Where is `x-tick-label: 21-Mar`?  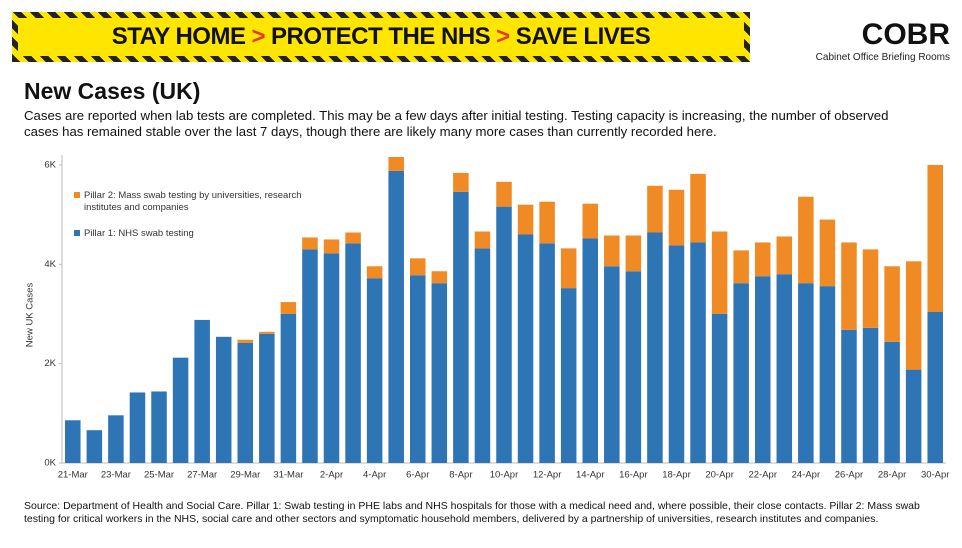
x-tick-label: 21-Mar is located at coordinates (73, 475).